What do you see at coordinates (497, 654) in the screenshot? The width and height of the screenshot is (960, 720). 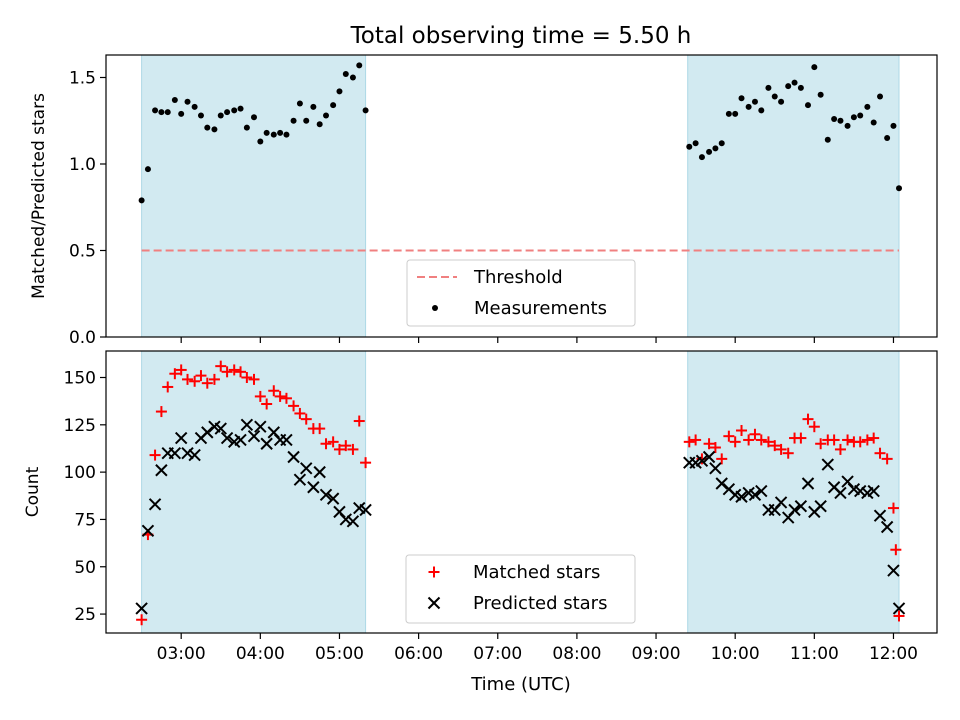 I see `x-tick-label-5: 07:00` at bounding box center [497, 654].